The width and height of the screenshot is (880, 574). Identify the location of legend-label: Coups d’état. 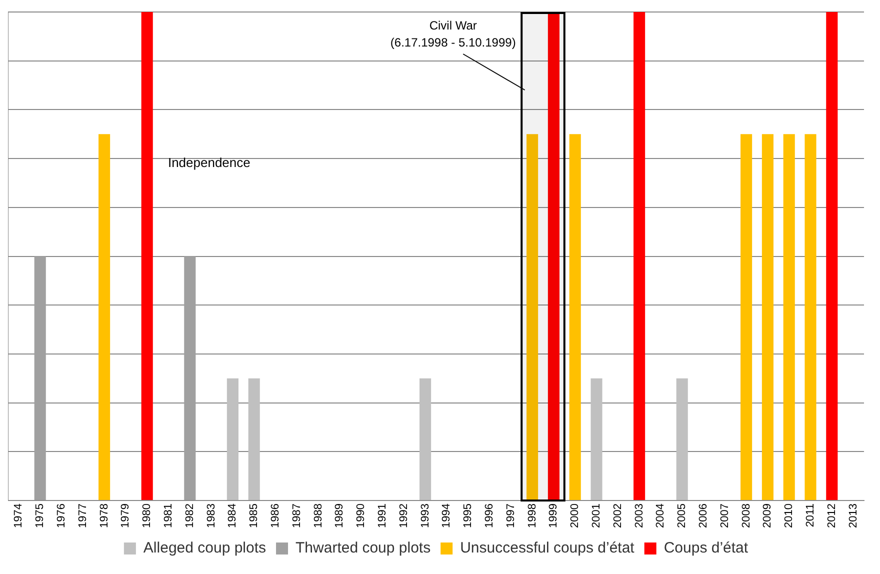
(706, 548).